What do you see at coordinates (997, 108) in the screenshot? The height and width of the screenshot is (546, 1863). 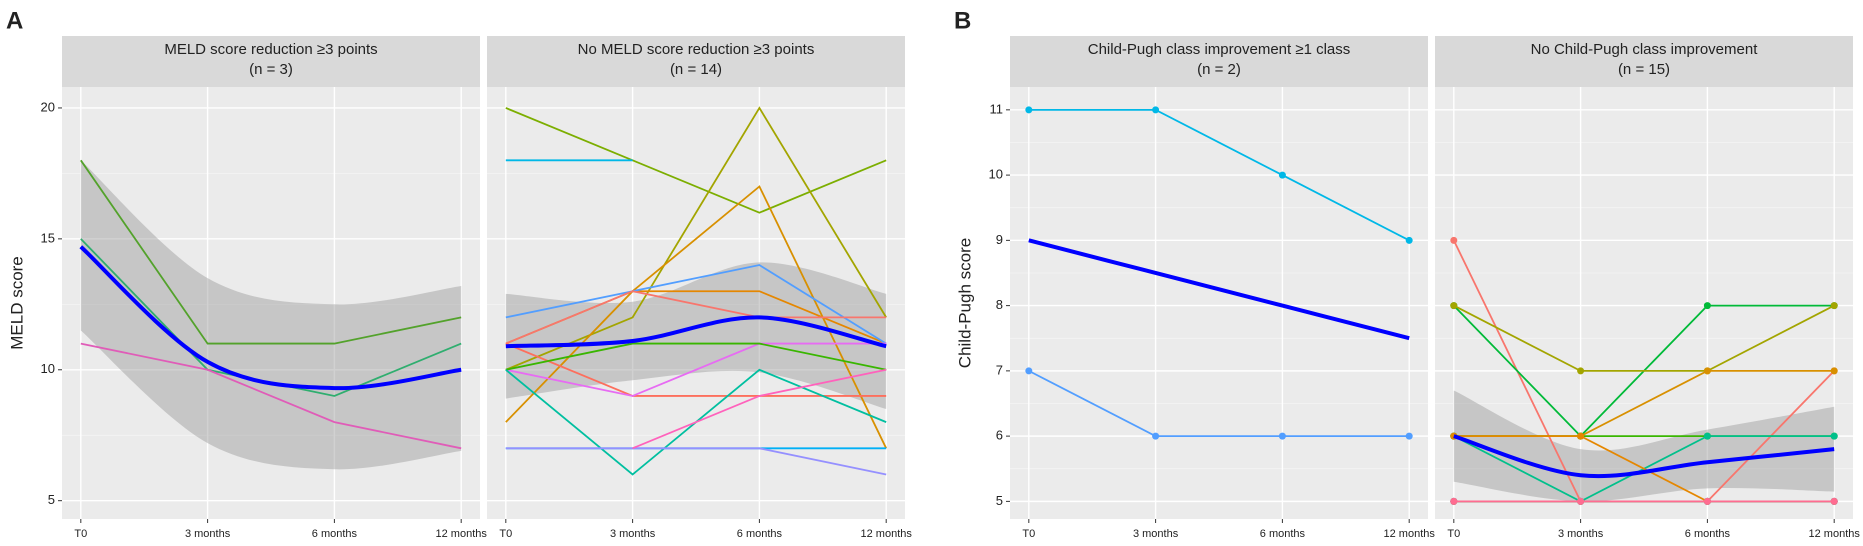 I see `y-tick-label: 11` at bounding box center [997, 108].